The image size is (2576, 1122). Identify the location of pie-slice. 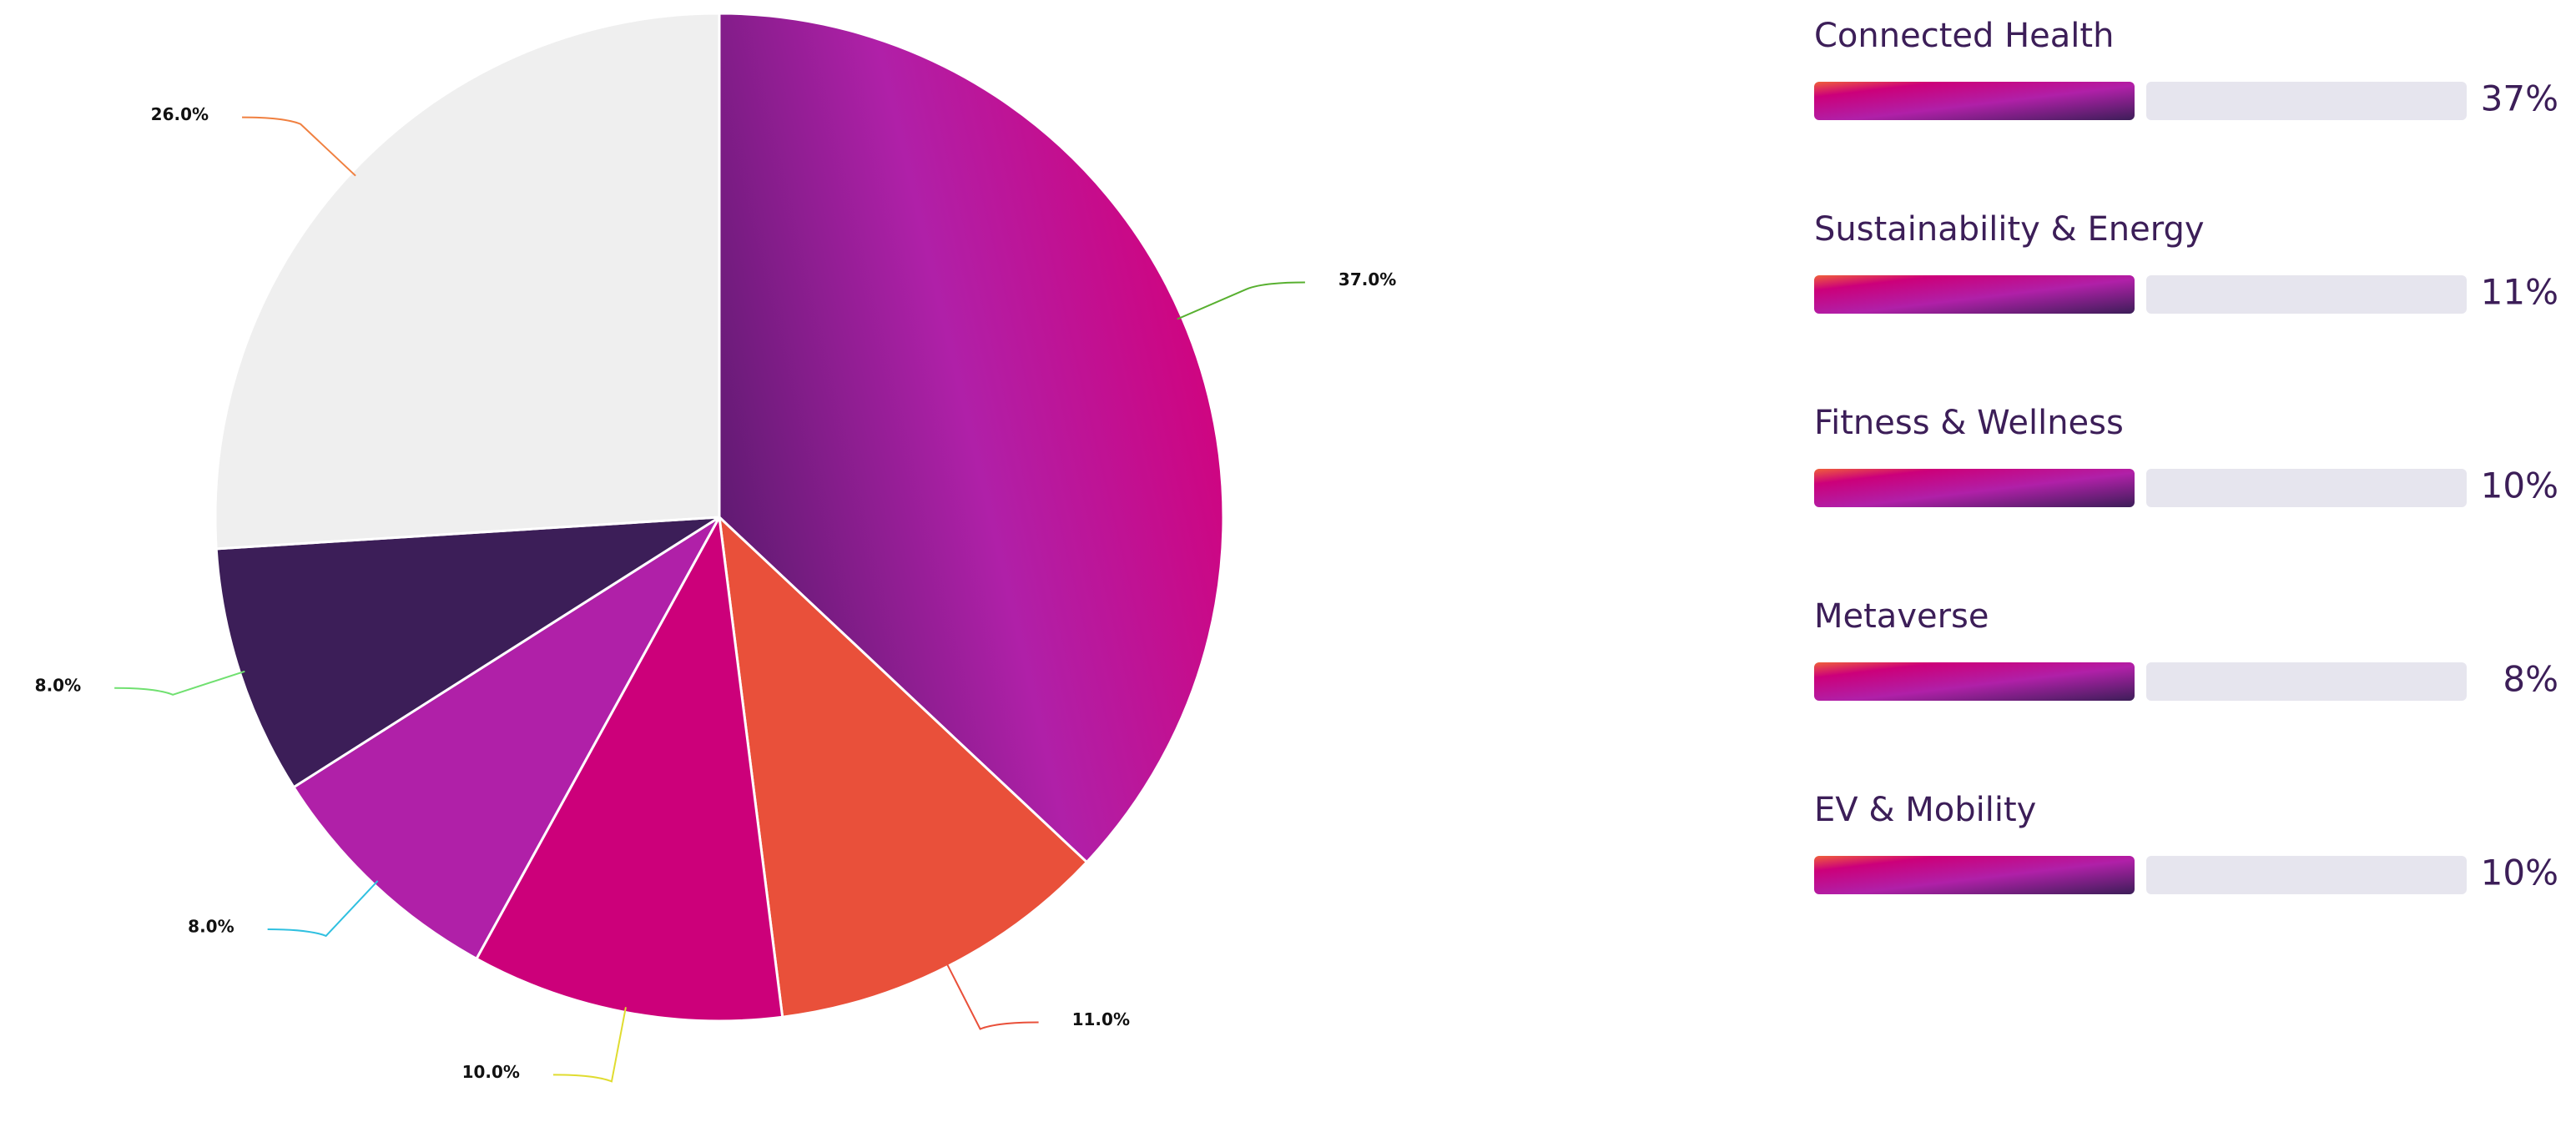
(468, 281).